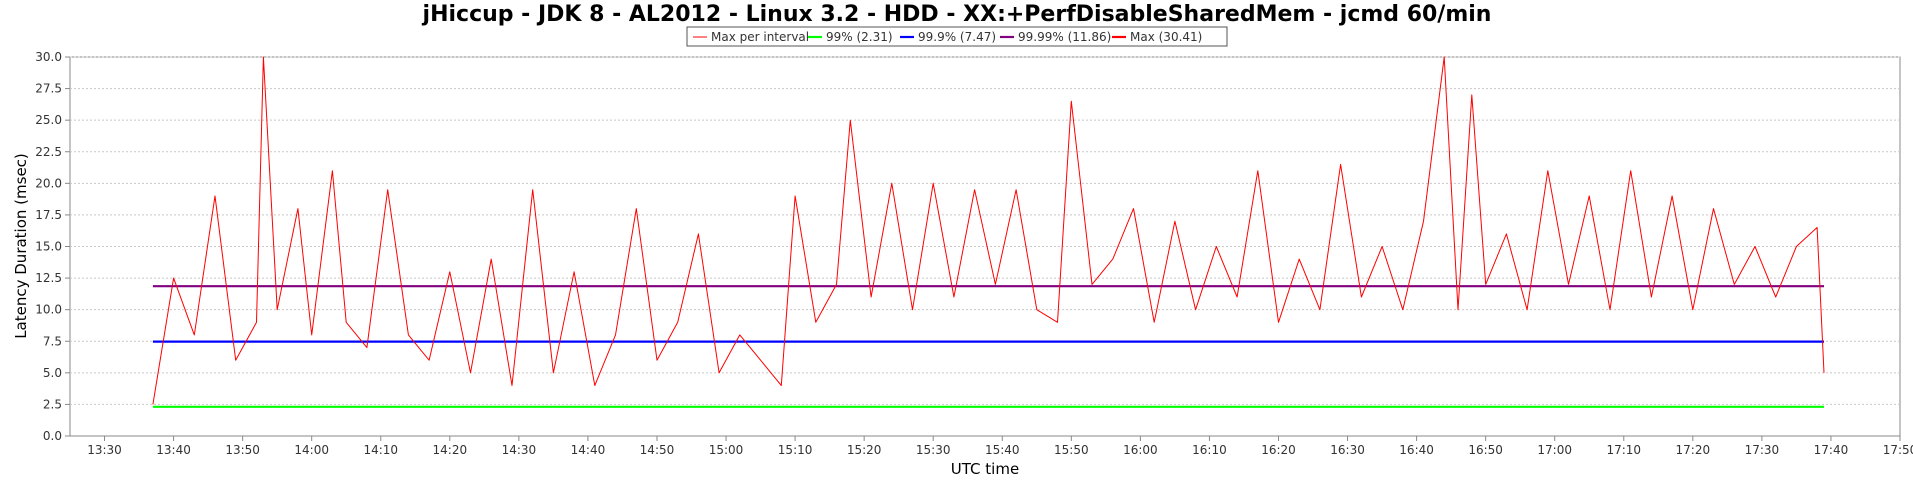 The height and width of the screenshot is (486, 1913). What do you see at coordinates (1898, 450) in the screenshot?
I see `x-tick-label: 17:50` at bounding box center [1898, 450].